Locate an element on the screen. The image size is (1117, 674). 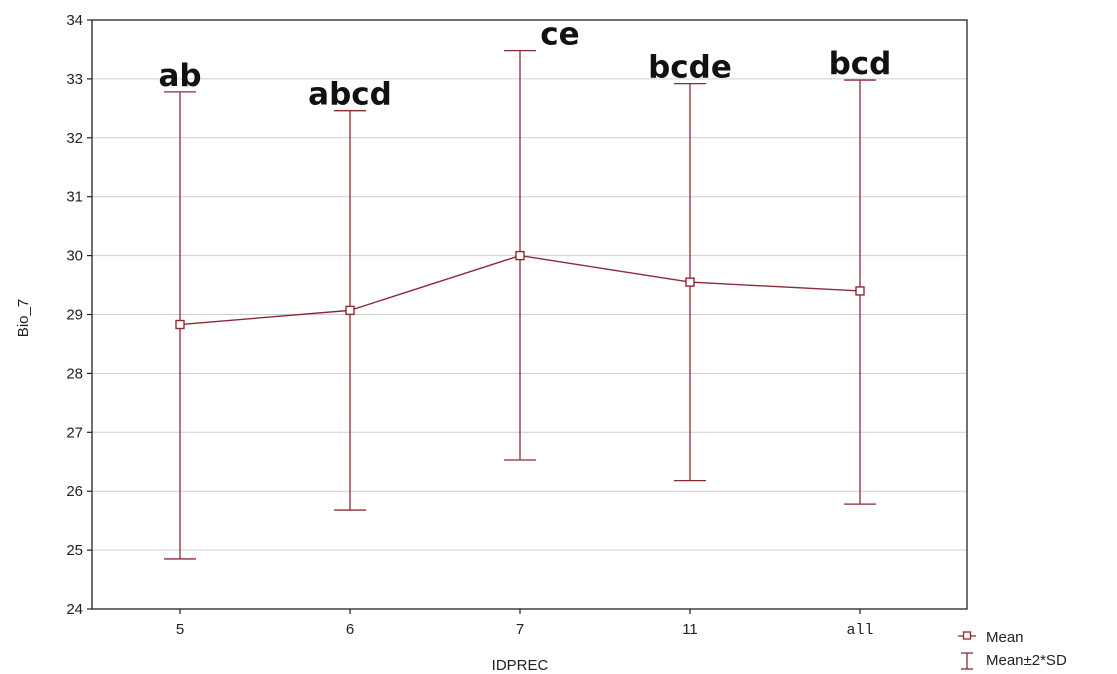
group-letter-labels: ab abcd ce bcde bcd is located at coordinates (524, 65).